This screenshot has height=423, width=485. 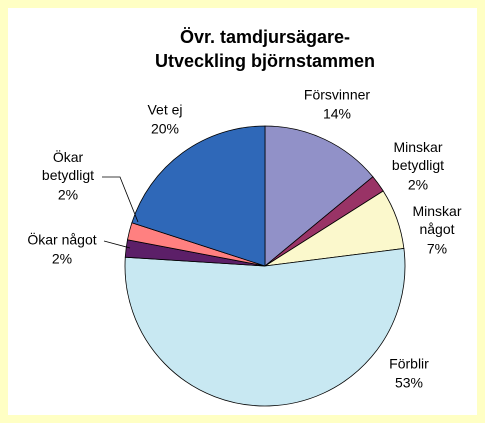 What do you see at coordinates (409, 383) in the screenshot?
I see `slice-value-label: 53%` at bounding box center [409, 383].